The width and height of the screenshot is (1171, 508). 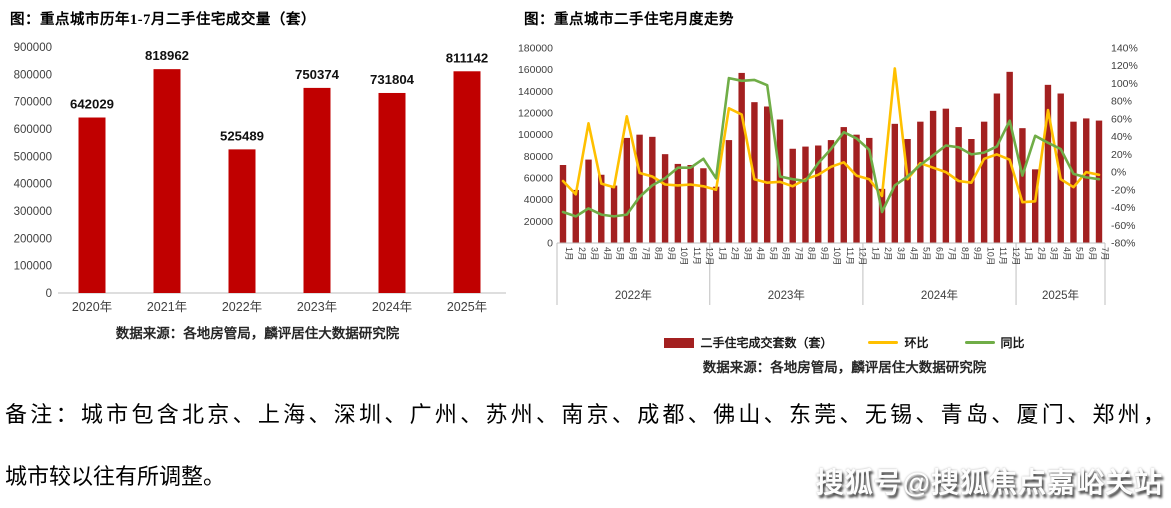 What do you see at coordinates (1123, 208) in the screenshot?
I see `svg-text: -40%` at bounding box center [1123, 208].